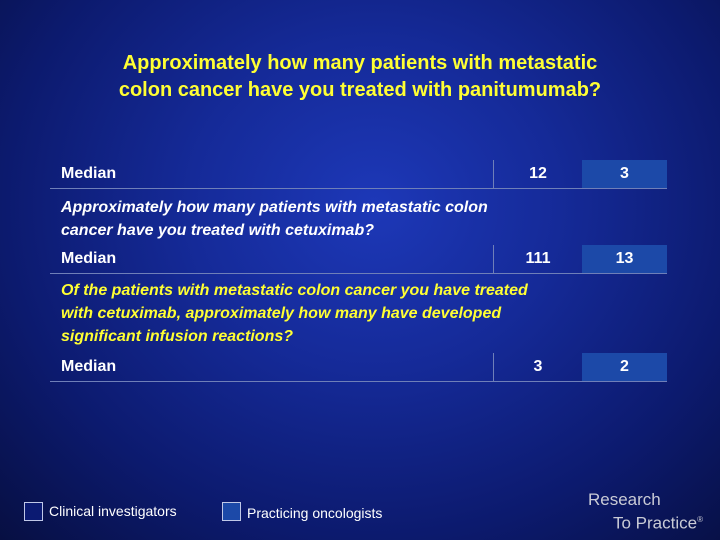  I want to click on clinical-investigators-value: 3, so click(537, 367).